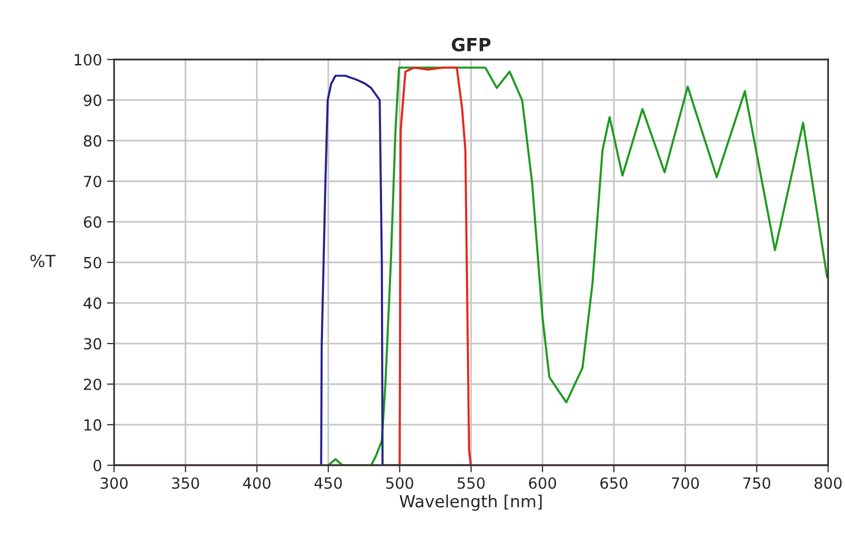 The height and width of the screenshot is (541, 845). What do you see at coordinates (93, 100) in the screenshot?
I see `y-tick-label: 90` at bounding box center [93, 100].